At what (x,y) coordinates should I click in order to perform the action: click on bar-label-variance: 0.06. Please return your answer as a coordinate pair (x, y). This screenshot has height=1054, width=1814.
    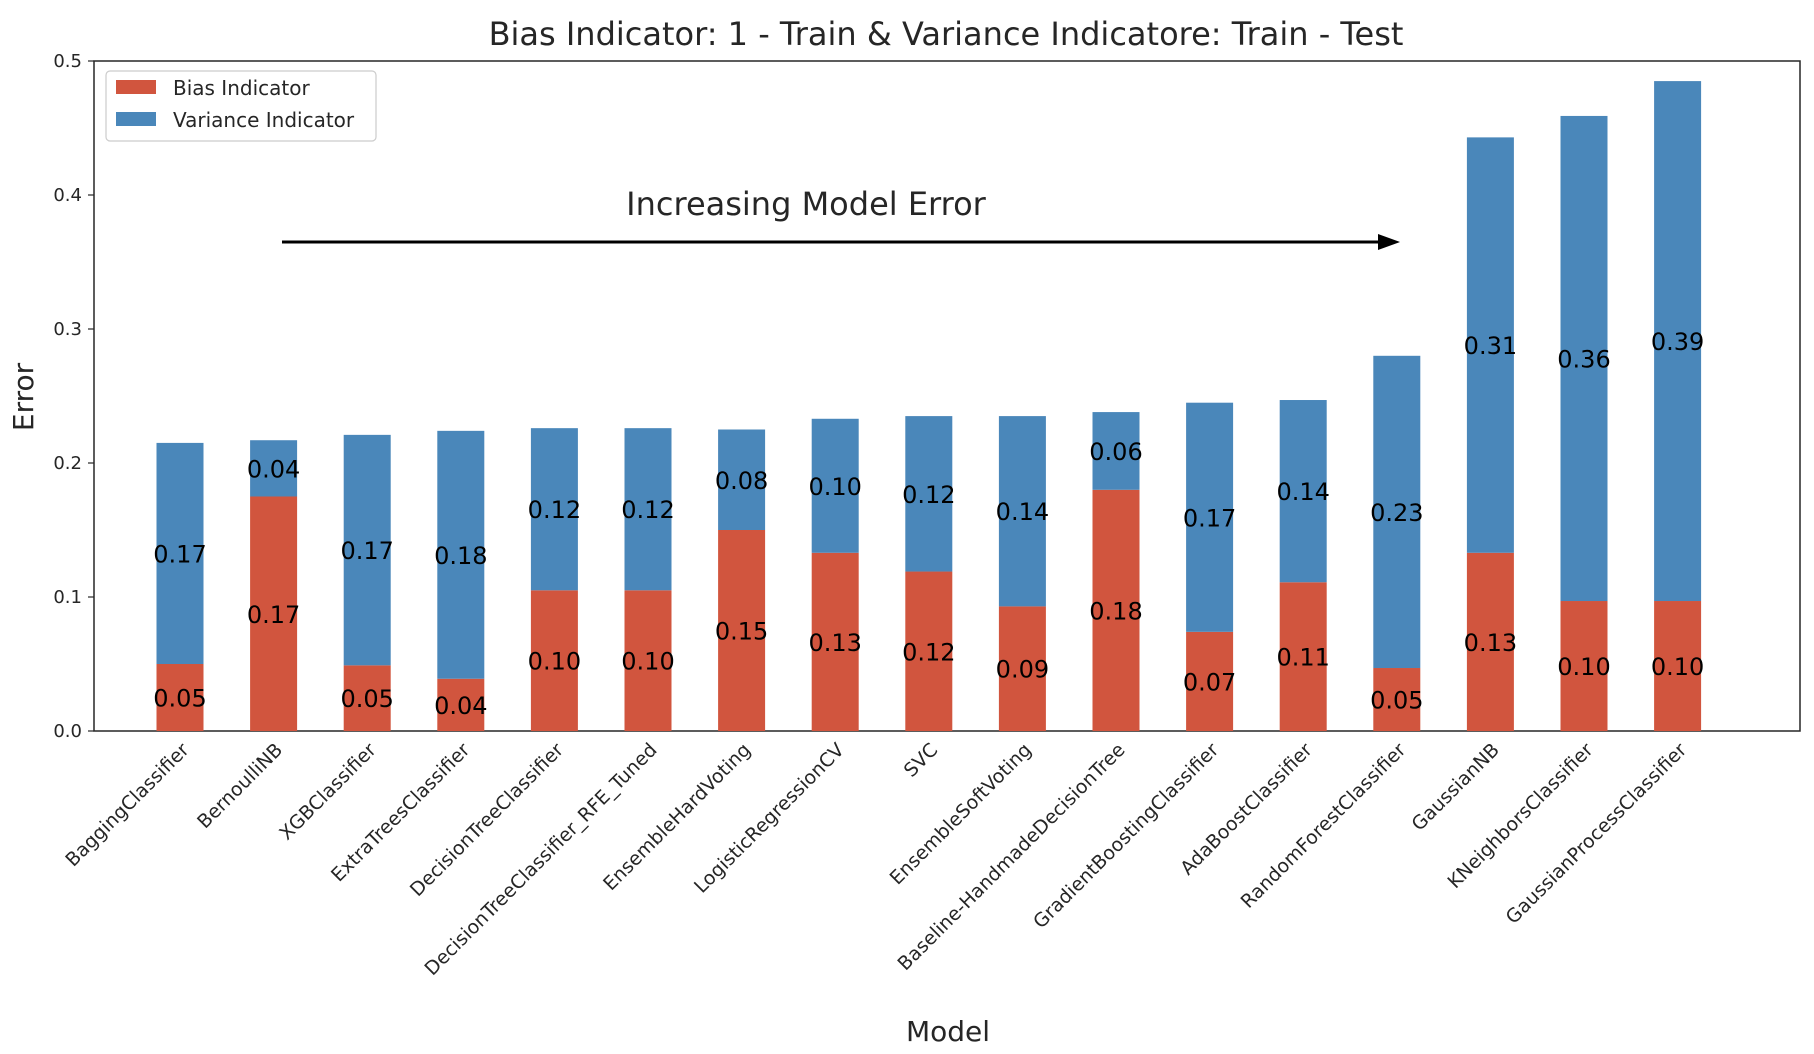
    Looking at the image, I should click on (1115, 452).